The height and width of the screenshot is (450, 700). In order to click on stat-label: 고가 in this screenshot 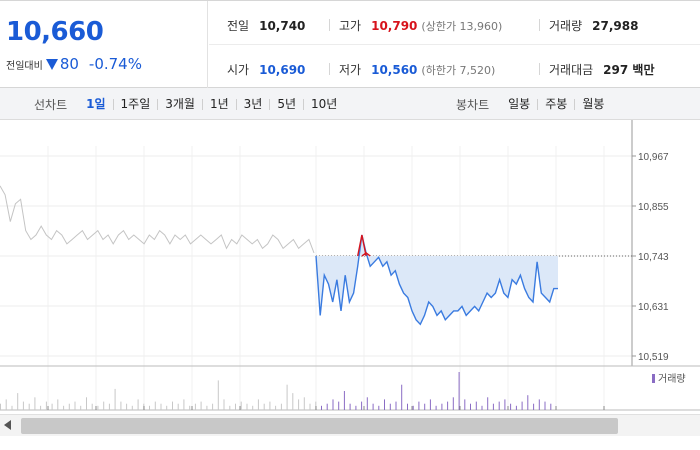, I will do `click(350, 26)`.